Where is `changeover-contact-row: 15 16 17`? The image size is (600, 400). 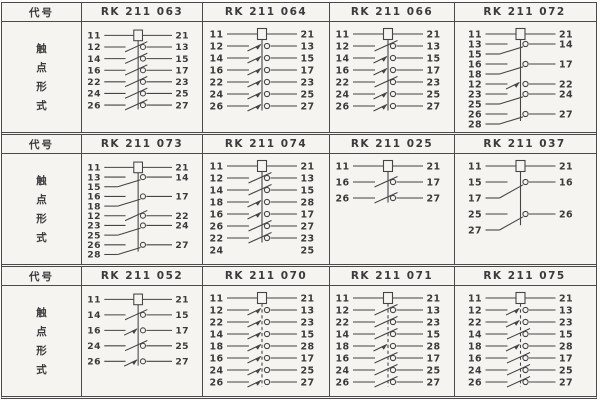
changeover-contact-row: 15 16 17 is located at coordinates (520, 190).